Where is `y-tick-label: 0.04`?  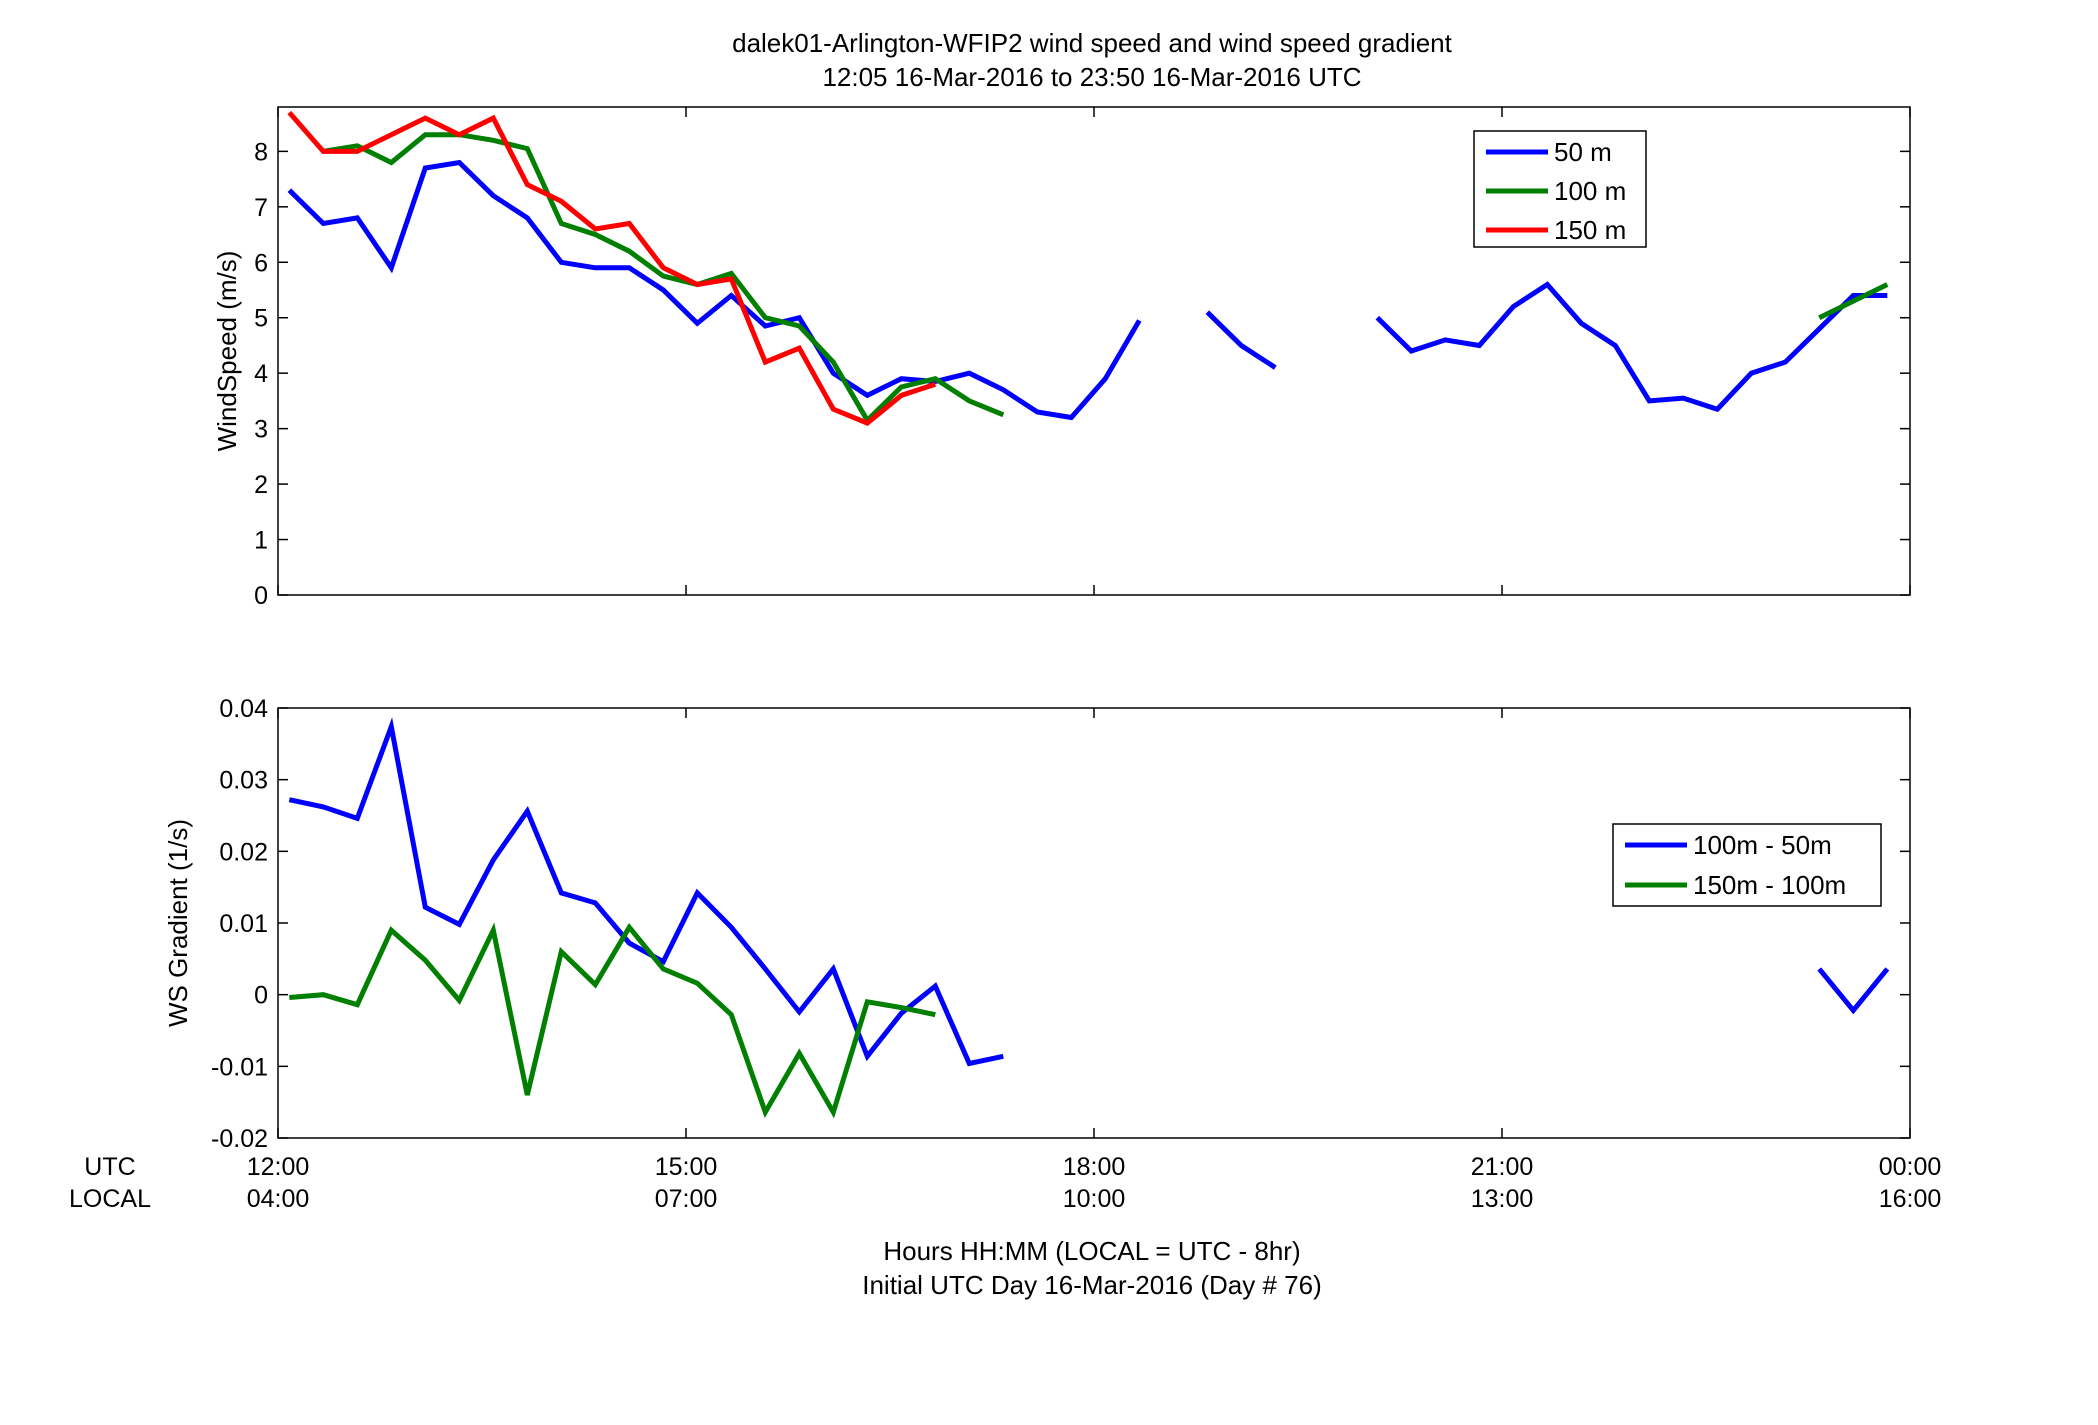 y-tick-label: 0.04 is located at coordinates (243, 709).